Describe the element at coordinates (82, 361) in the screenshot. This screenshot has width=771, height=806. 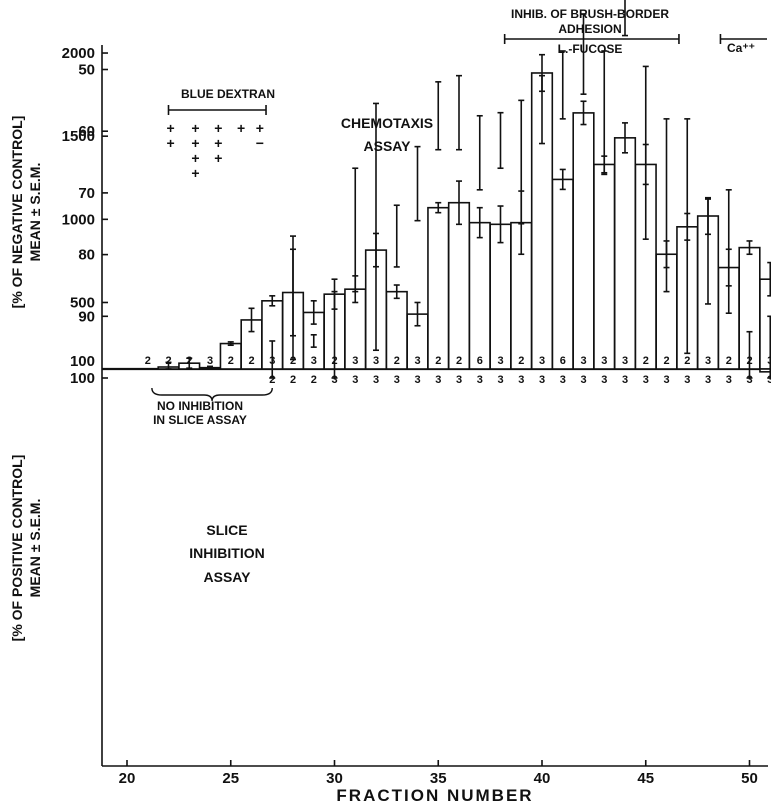
I see `top-y-tick-label: 100` at that location.